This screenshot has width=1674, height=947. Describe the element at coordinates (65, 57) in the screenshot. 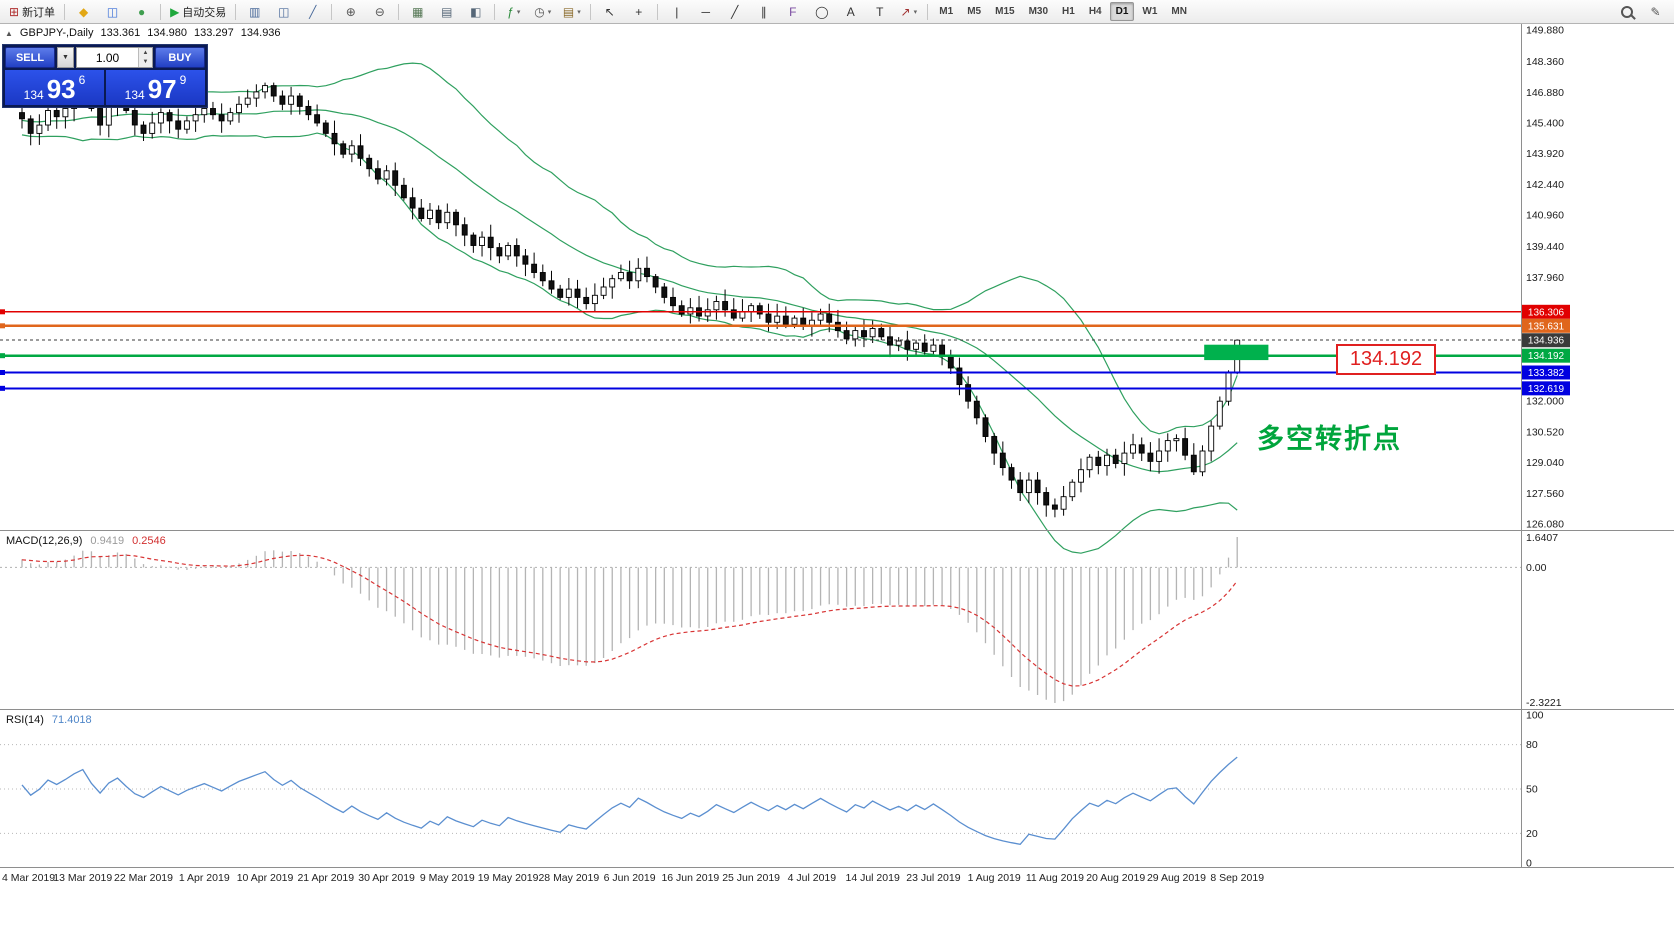

I see `volume-dropdown-icon: ▼` at that location.